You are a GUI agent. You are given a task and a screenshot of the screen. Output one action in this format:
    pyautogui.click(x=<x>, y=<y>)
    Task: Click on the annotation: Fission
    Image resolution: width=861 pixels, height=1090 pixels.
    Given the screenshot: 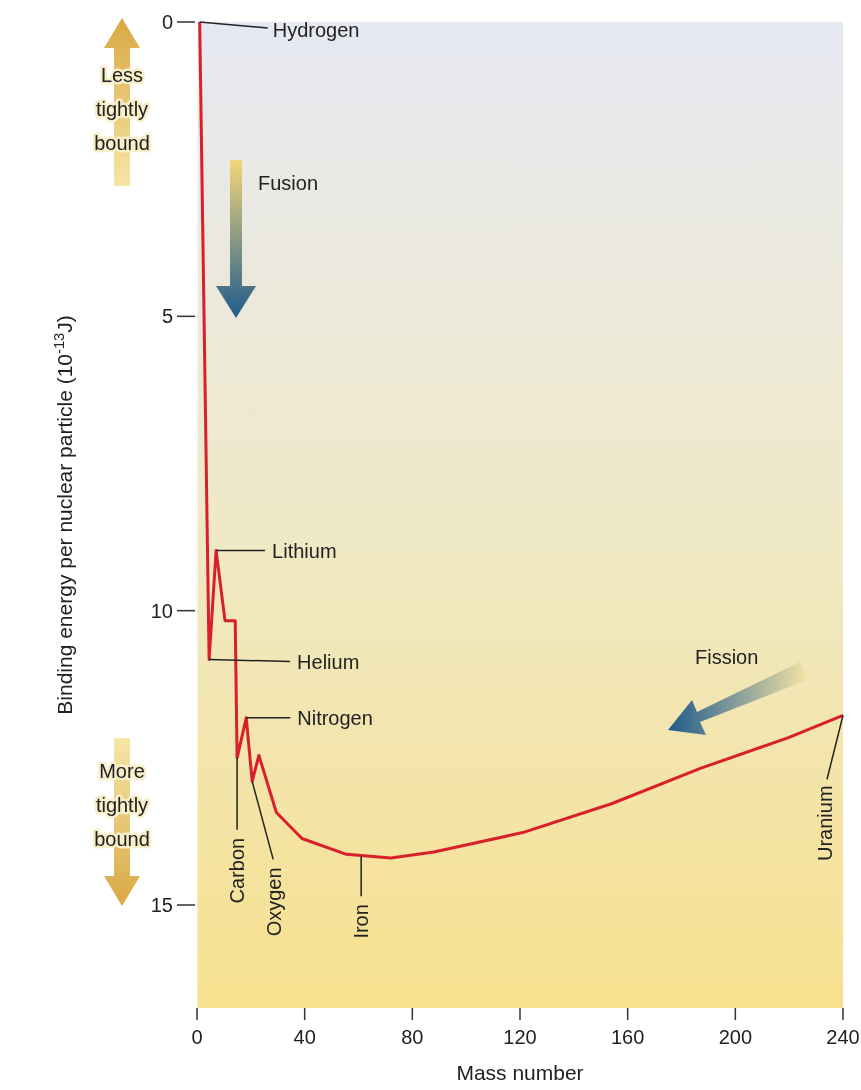 What is the action you would take?
    pyautogui.click(x=727, y=657)
    